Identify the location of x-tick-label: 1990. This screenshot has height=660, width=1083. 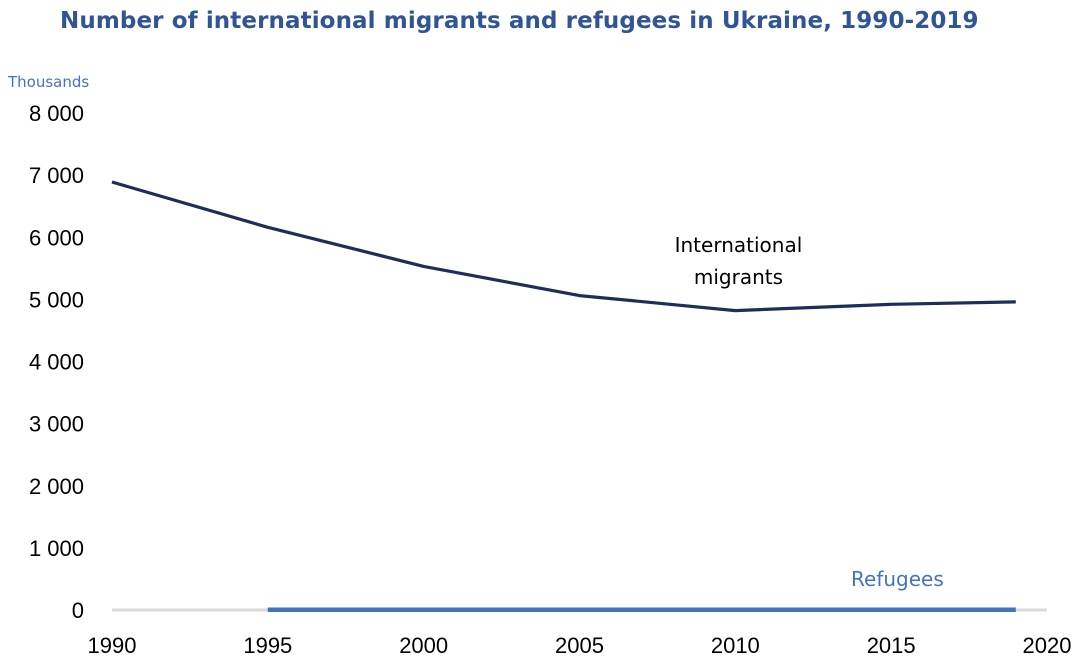
(112, 645).